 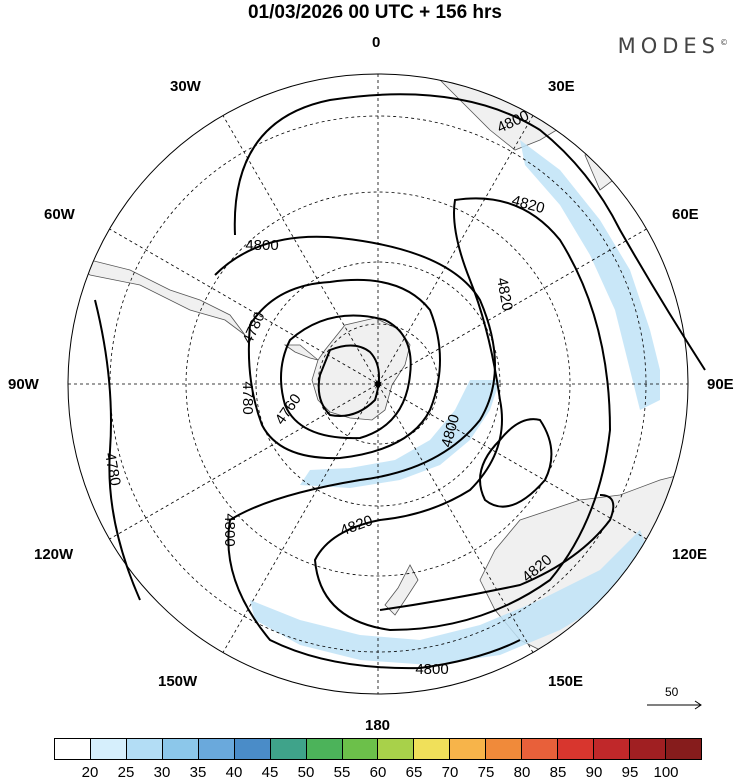 I want to click on colorbar-tick-label: 50, so click(x=306, y=772).